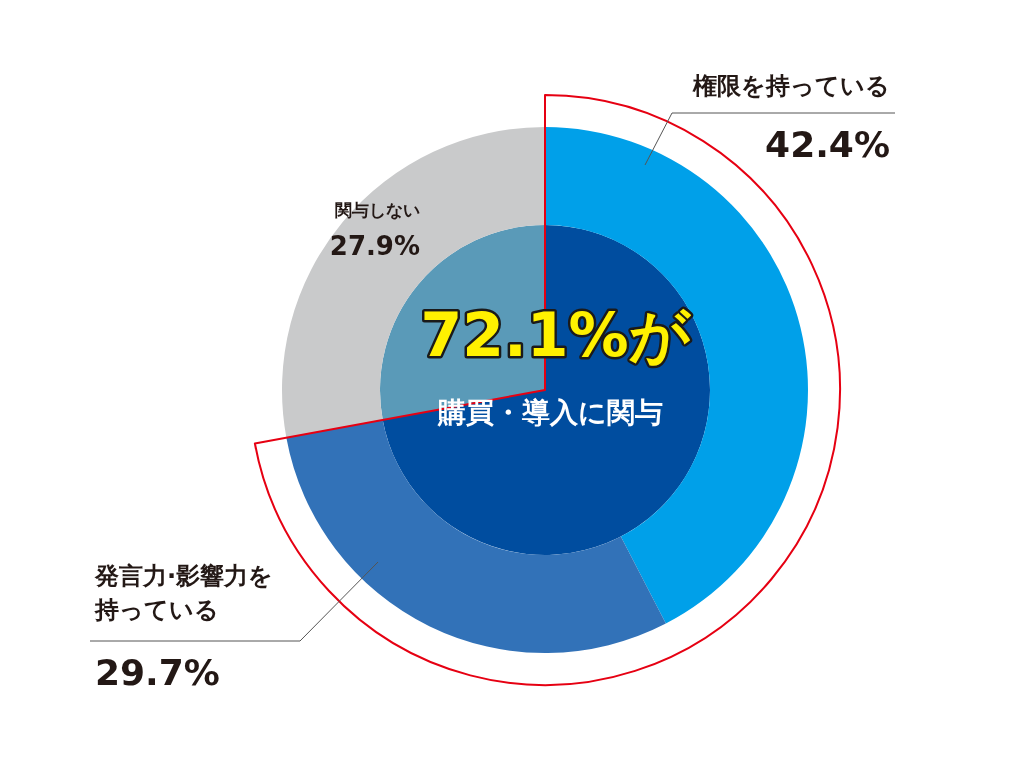  Describe the element at coordinates (377, 210) in the screenshot. I see `slice-label: 関与しない` at that location.